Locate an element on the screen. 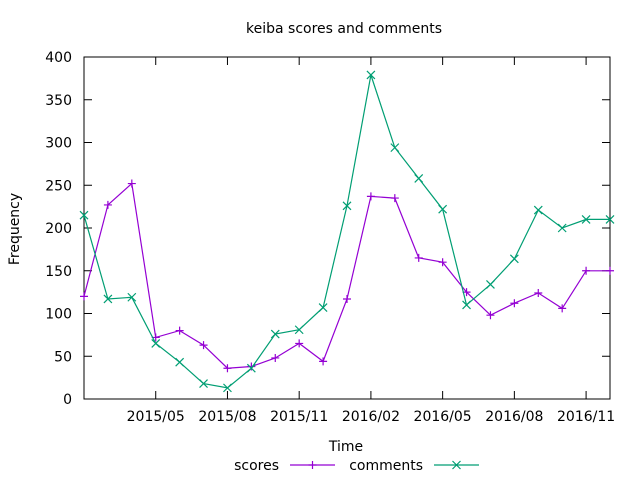 The image size is (640, 480). y-tick-label: 400 is located at coordinates (58, 58).